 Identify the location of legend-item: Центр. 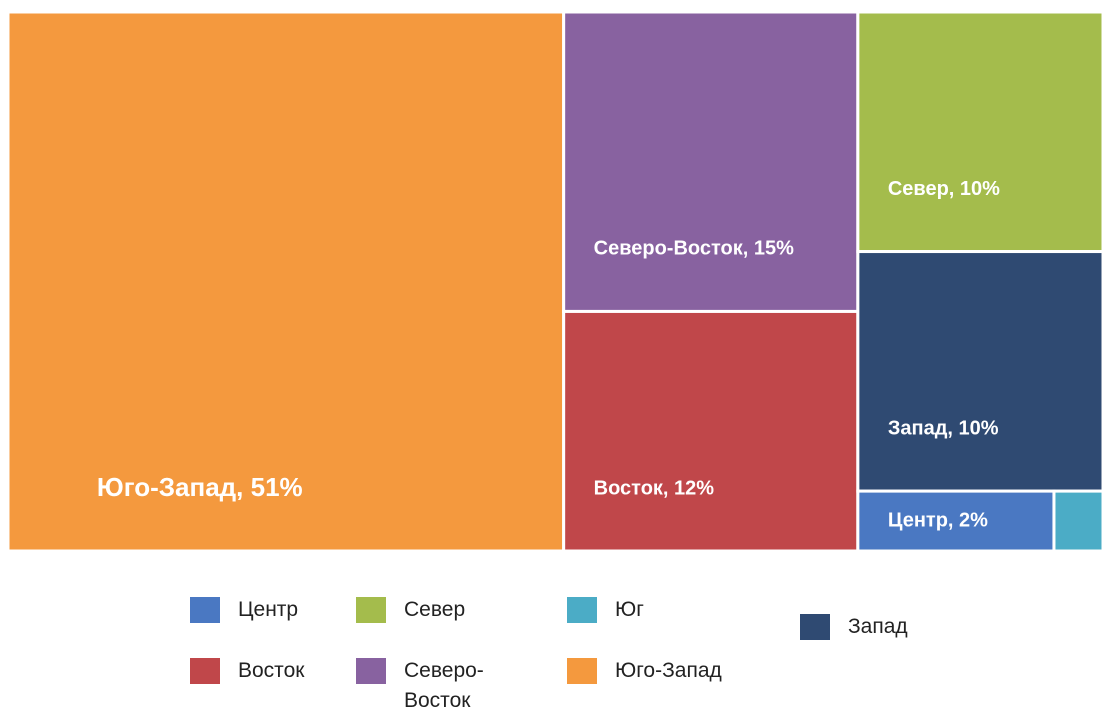
(244, 610).